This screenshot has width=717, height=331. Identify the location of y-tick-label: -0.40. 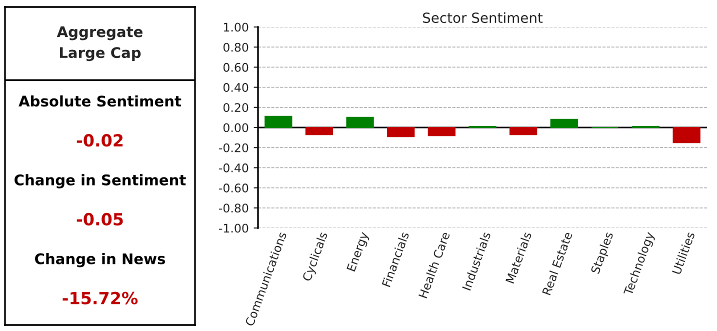
(233, 167).